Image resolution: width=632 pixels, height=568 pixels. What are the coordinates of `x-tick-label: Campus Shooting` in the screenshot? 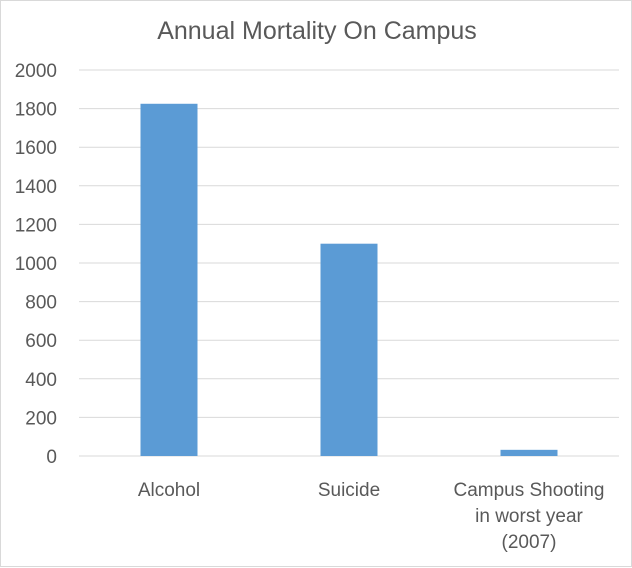 It's located at (528, 490).